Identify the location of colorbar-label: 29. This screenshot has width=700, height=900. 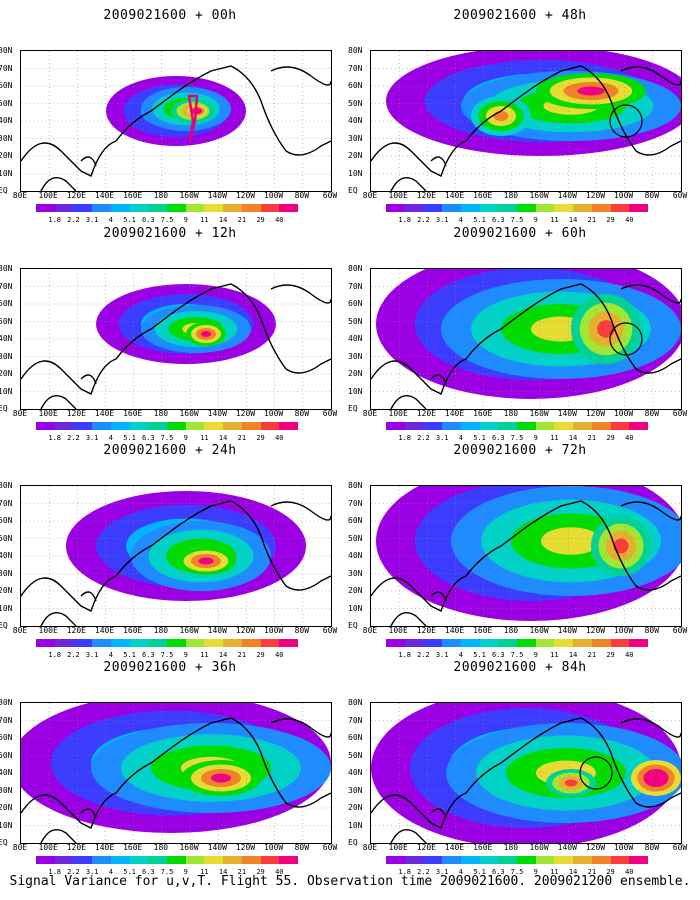
(610, 438).